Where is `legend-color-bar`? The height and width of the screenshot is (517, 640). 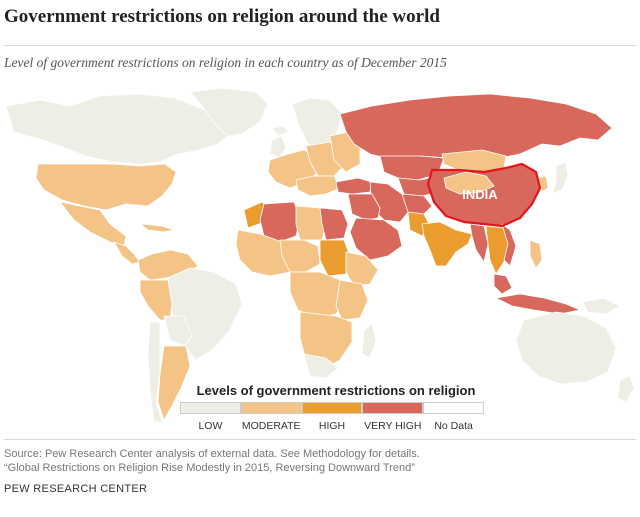
legend-color-bar is located at coordinates (332, 408).